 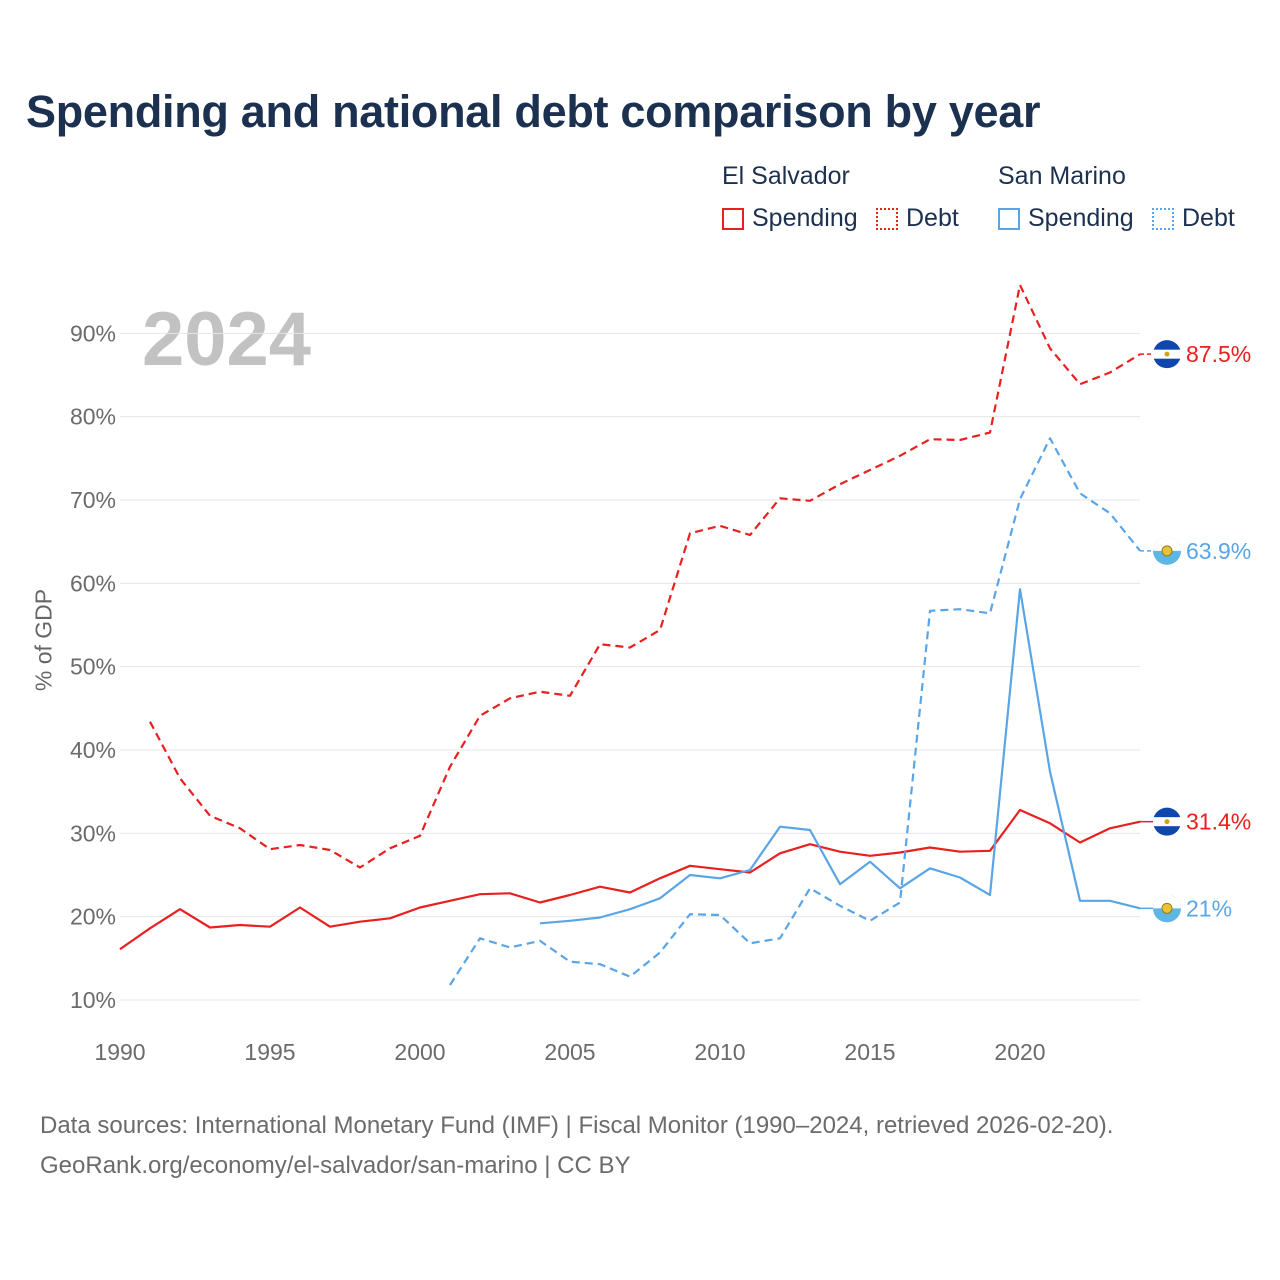 I want to click on year-watermark: 2024, so click(x=227, y=339).